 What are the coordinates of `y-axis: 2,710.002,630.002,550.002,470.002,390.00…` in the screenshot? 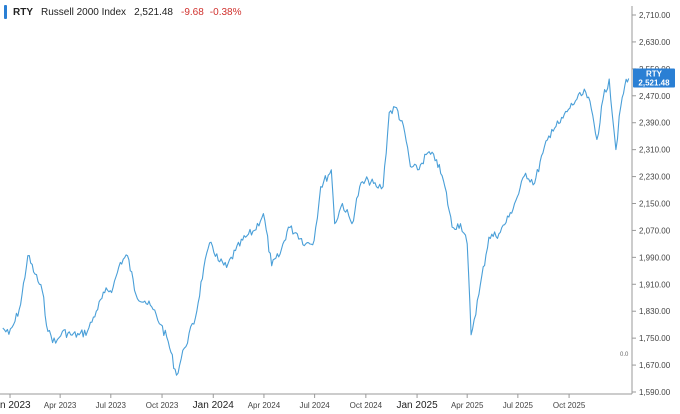 It's located at (651, 201).